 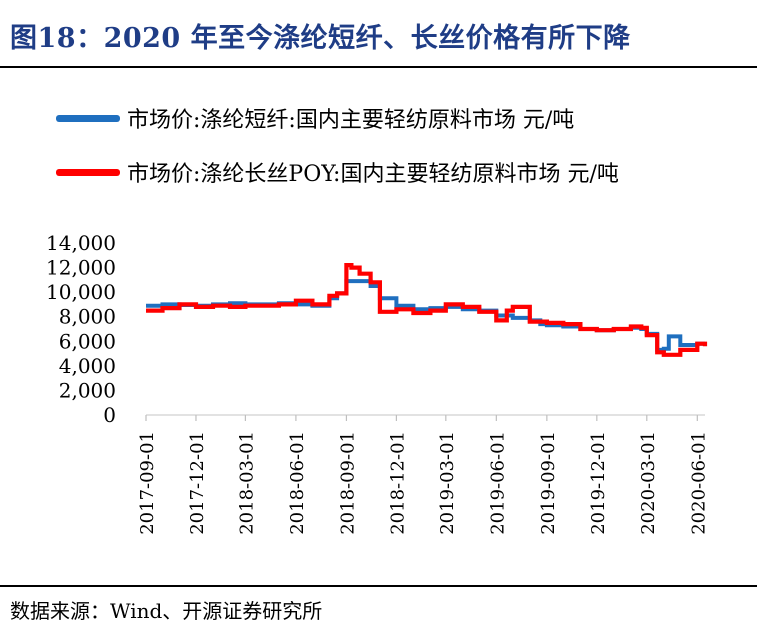 I want to click on x-tick-label: 2018-06-01, so click(x=297, y=483).